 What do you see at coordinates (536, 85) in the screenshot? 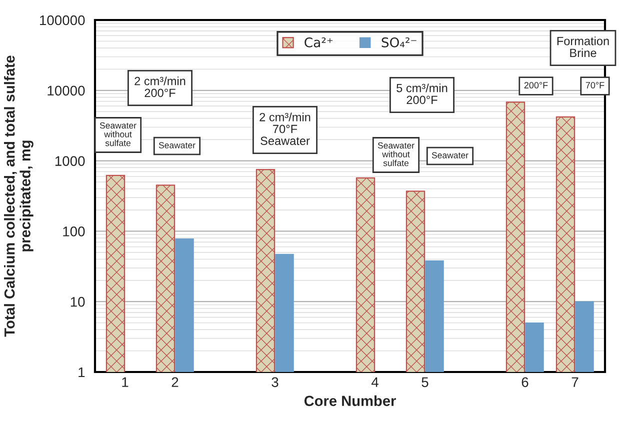
I see `annotation: 200°F` at bounding box center [536, 85].